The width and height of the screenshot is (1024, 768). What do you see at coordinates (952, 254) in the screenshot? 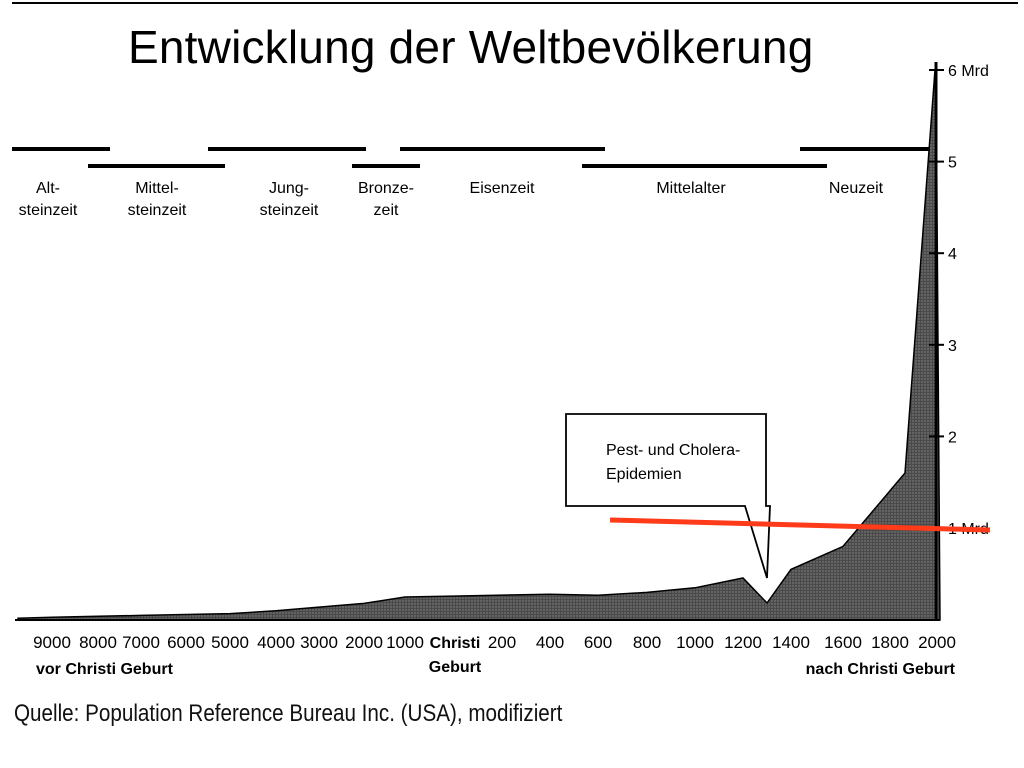
I see `y-tick-label: 4` at bounding box center [952, 254].